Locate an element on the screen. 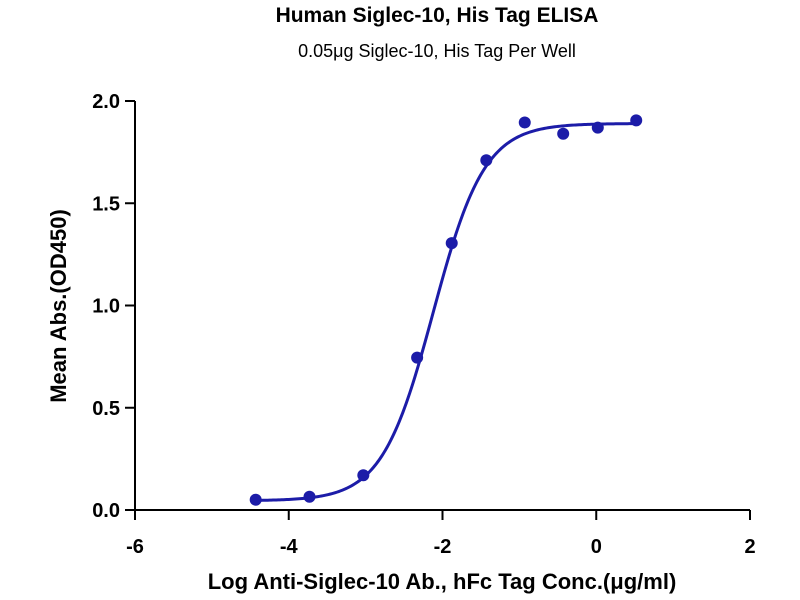  x-tick-label: 0 is located at coordinates (596, 547).